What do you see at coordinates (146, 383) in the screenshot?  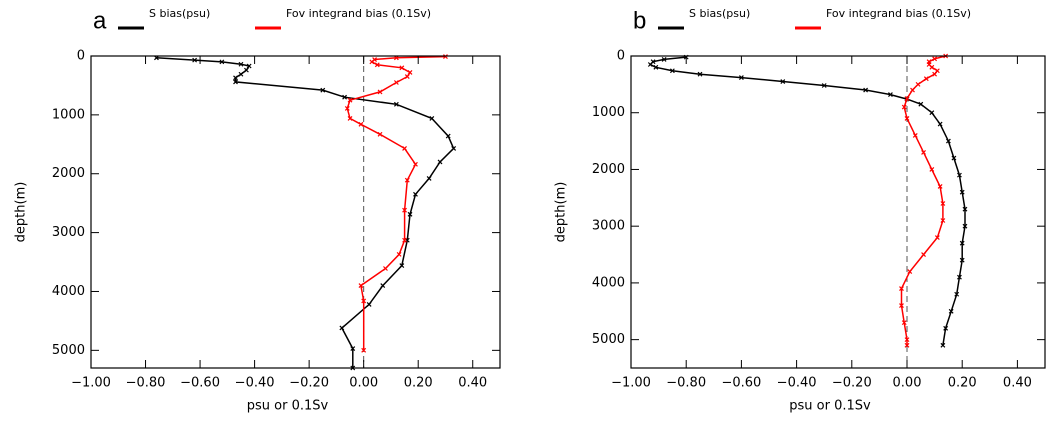 I see `x-tick-label: −0.80` at bounding box center [146, 383].